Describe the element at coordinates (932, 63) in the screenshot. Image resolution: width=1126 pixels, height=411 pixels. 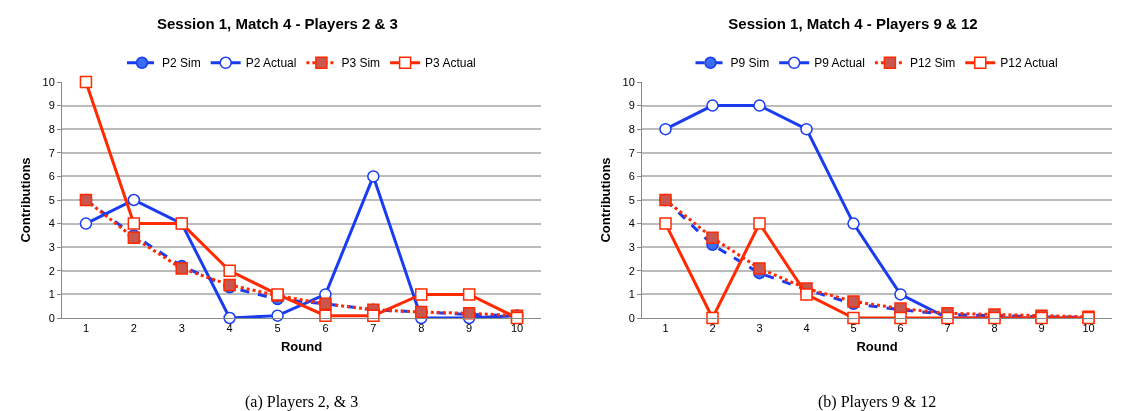
I see `legend-label: P12 Sim` at that location.